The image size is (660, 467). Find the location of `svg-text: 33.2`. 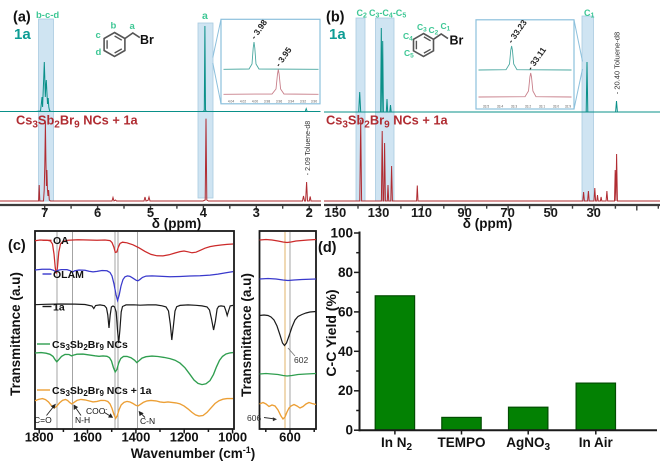

svg-text: 33.2 is located at coordinates (528, 107).